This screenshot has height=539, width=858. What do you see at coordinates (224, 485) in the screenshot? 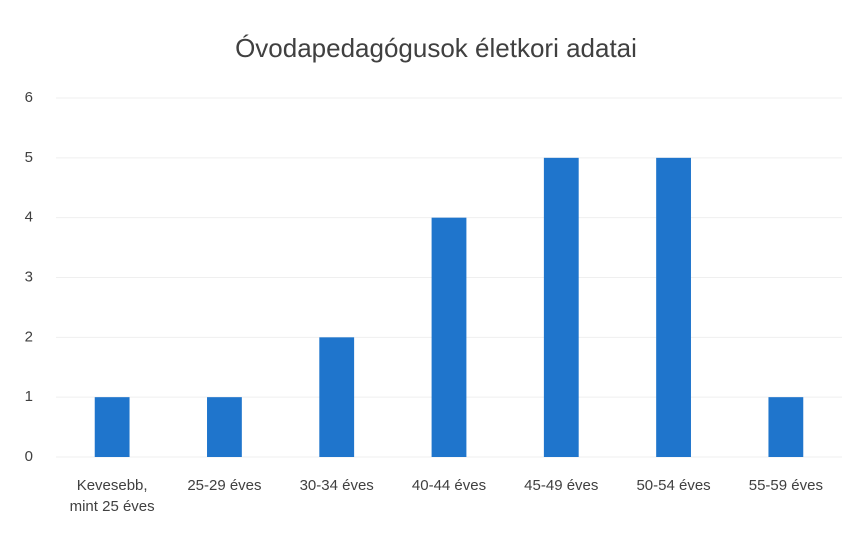
I see `x-tick-label: 25-29 éves` at bounding box center [224, 485].